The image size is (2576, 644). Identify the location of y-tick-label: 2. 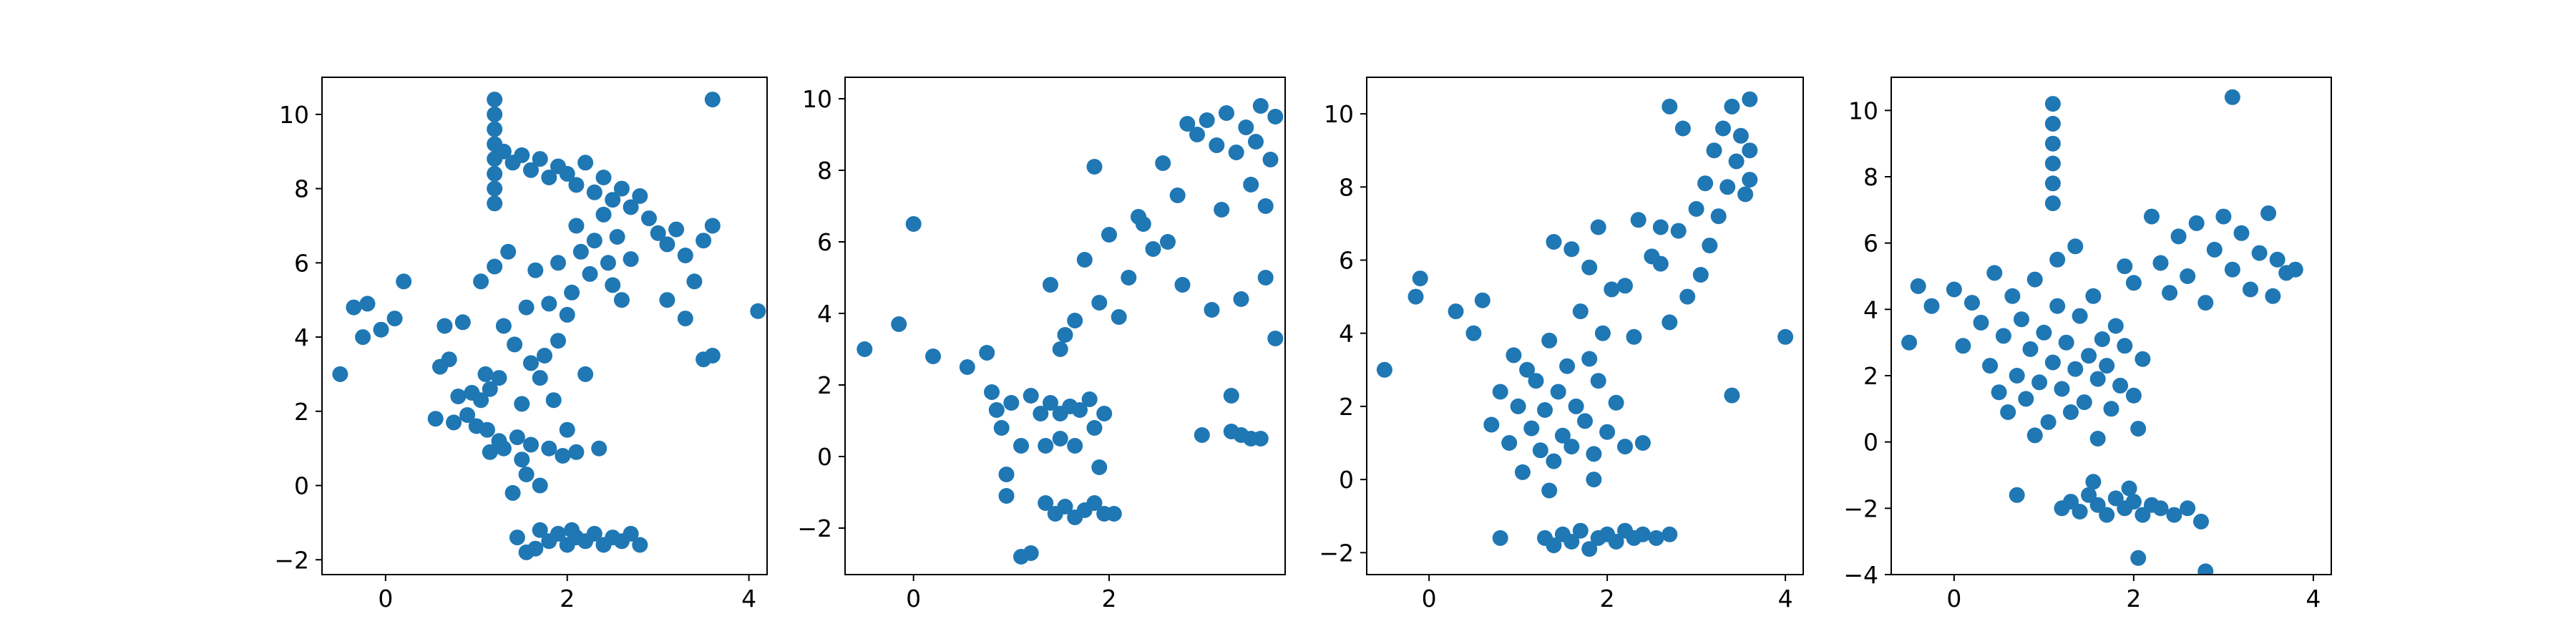
(301, 412).